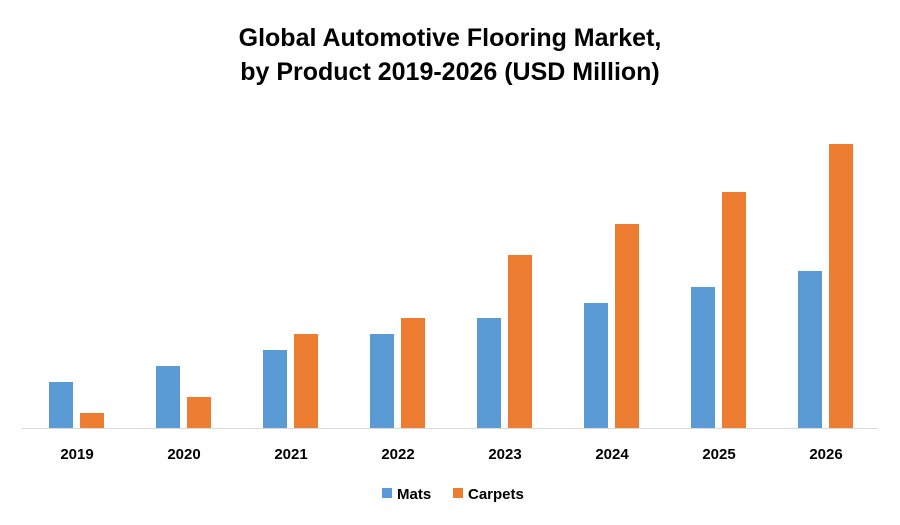 The width and height of the screenshot is (900, 525). What do you see at coordinates (61, 405) in the screenshot?
I see `bar-mats-2019` at bounding box center [61, 405].